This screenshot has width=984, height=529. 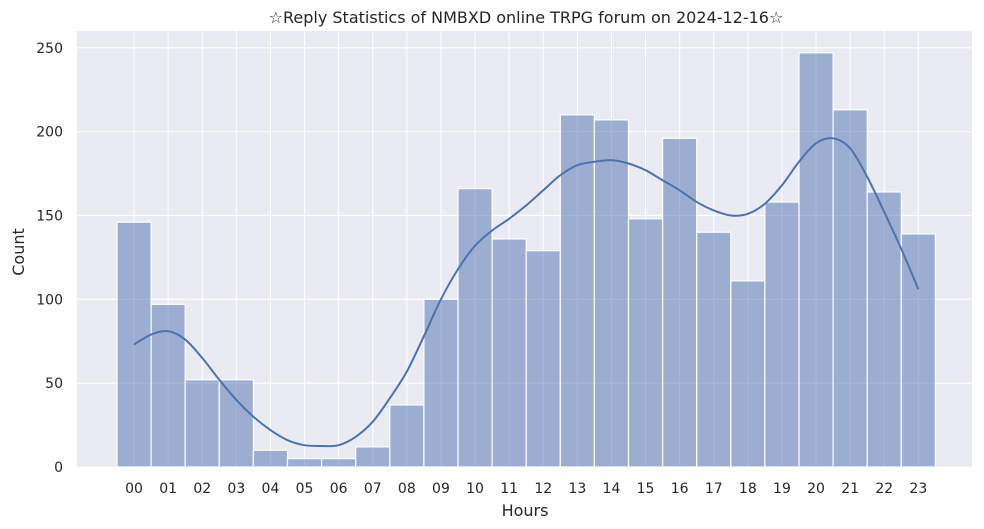 I want to click on x-tick-label-10: 10, so click(x=475, y=489).